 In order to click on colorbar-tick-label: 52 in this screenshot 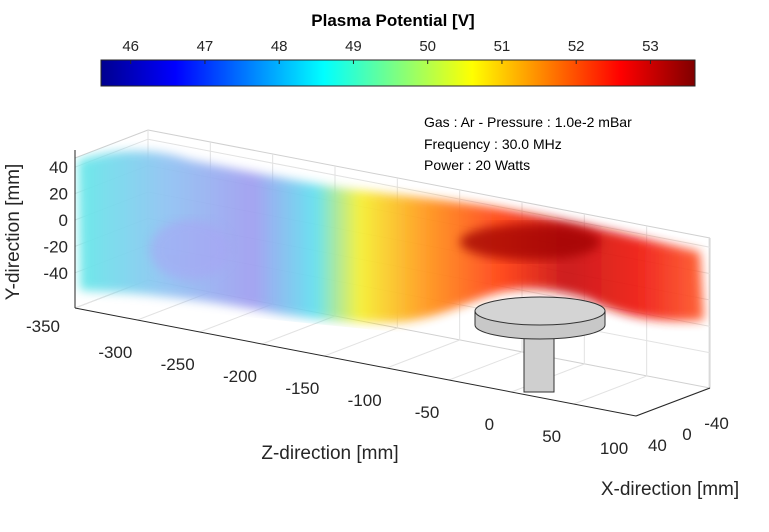, I will do `click(576, 46)`.